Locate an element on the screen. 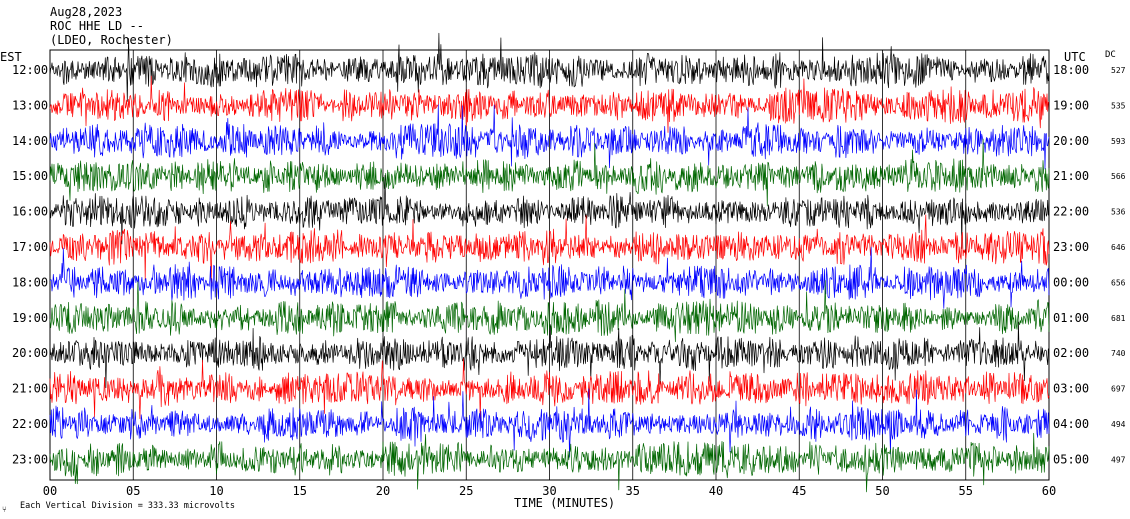 Image resolution: width=1130 pixels, height=519 pixels. est-label: 18:00 is located at coordinates (30, 282).